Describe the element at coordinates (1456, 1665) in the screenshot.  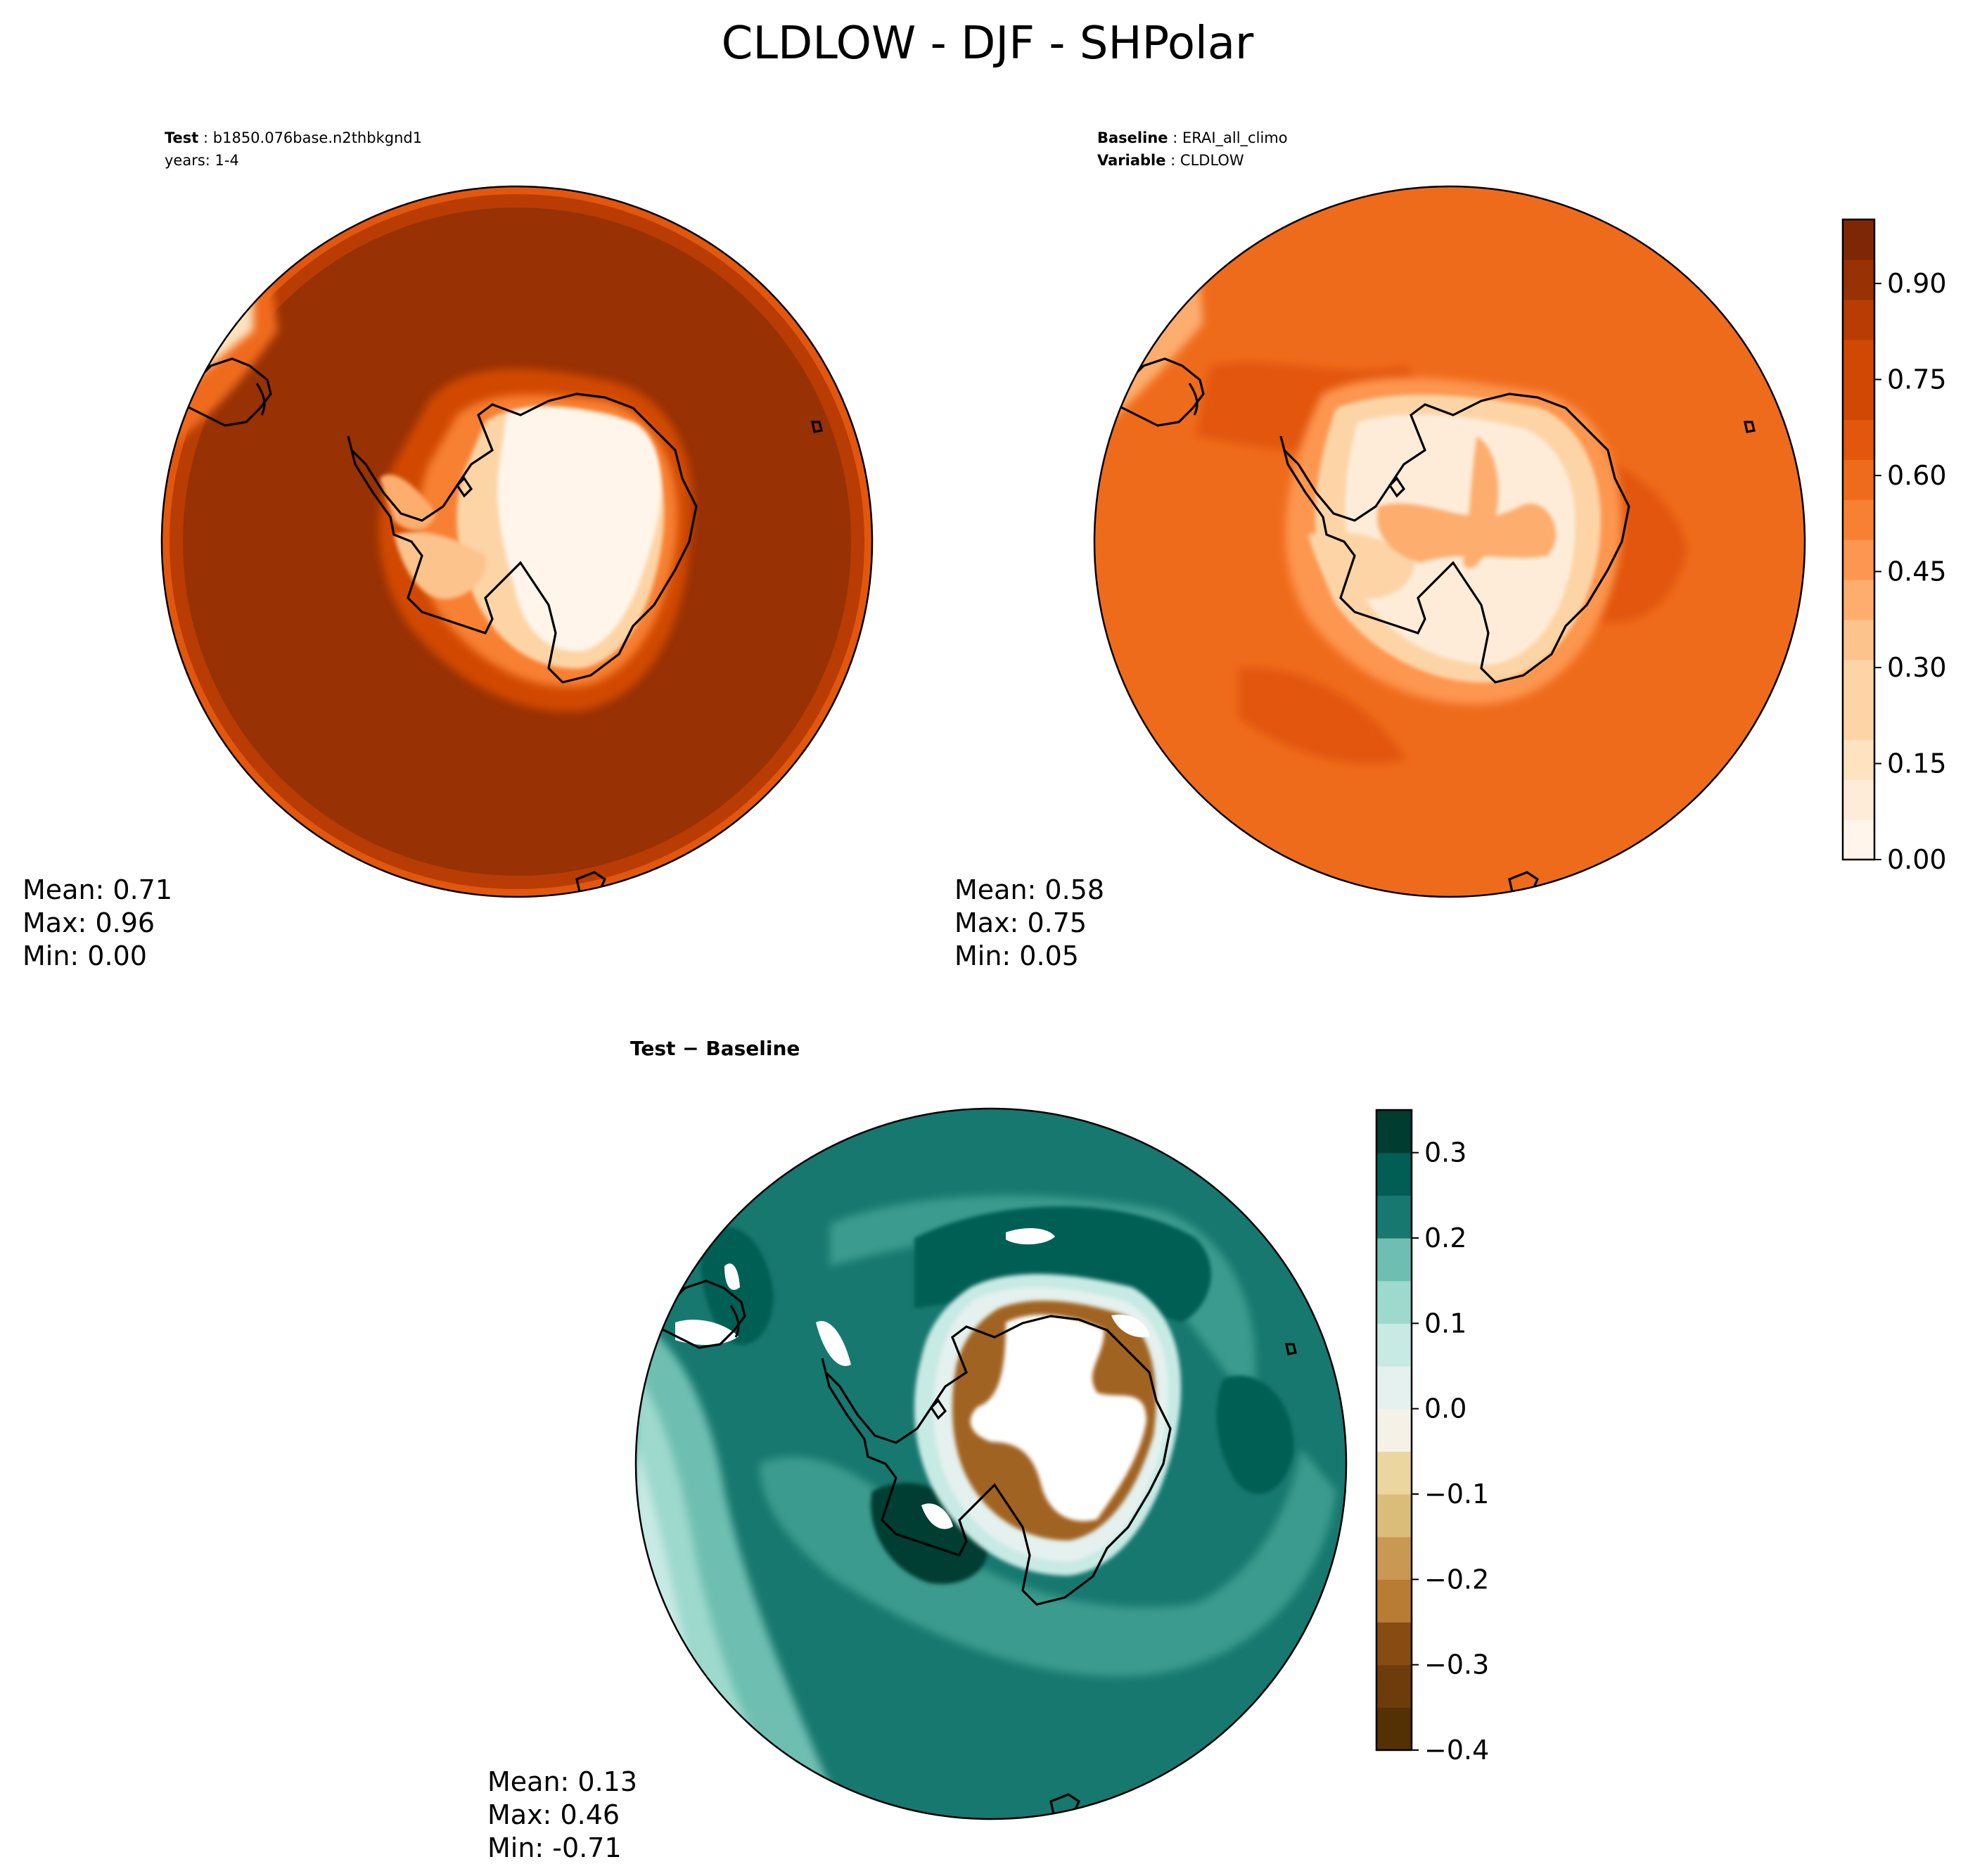
I see `colorbar-diff-tick-label: −0.3` at that location.